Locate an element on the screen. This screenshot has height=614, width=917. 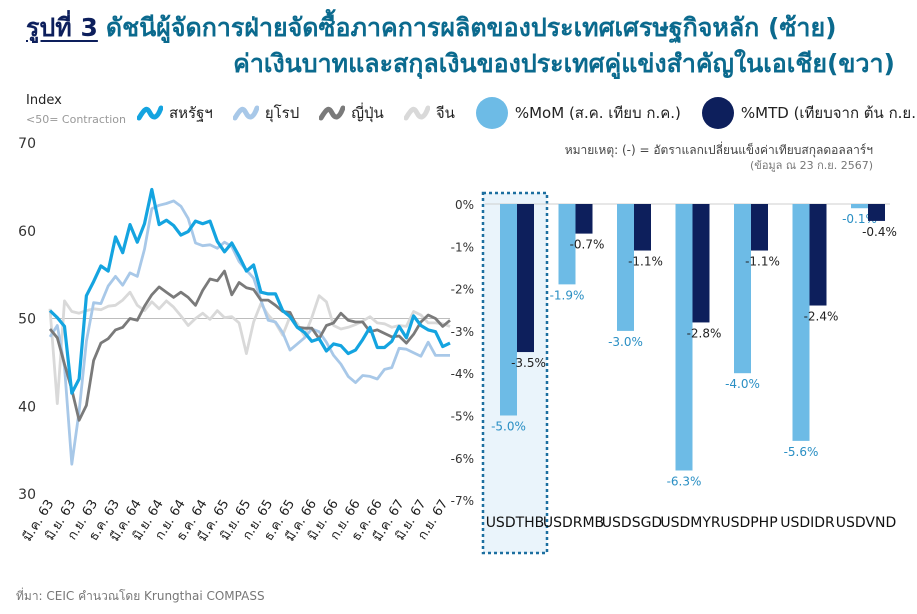
figure-label: รูปที่ 3 is located at coordinates (62, 27).